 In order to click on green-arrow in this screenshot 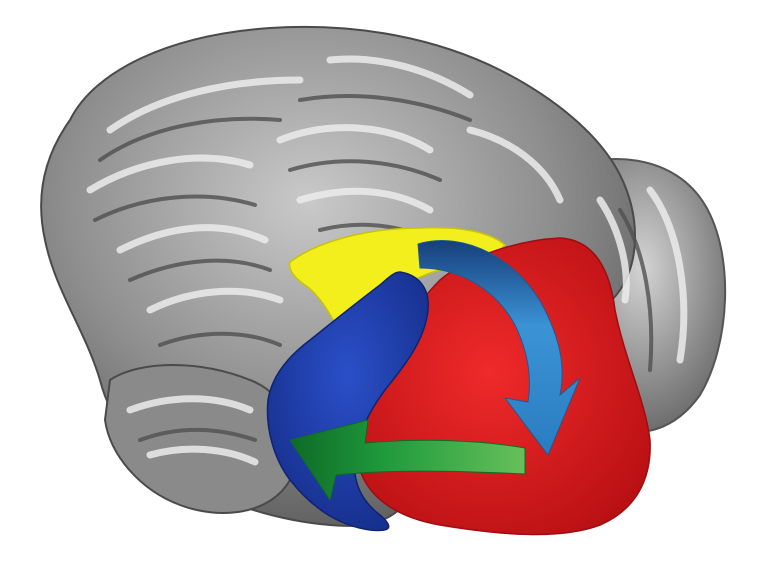, I will do `click(407, 460)`.